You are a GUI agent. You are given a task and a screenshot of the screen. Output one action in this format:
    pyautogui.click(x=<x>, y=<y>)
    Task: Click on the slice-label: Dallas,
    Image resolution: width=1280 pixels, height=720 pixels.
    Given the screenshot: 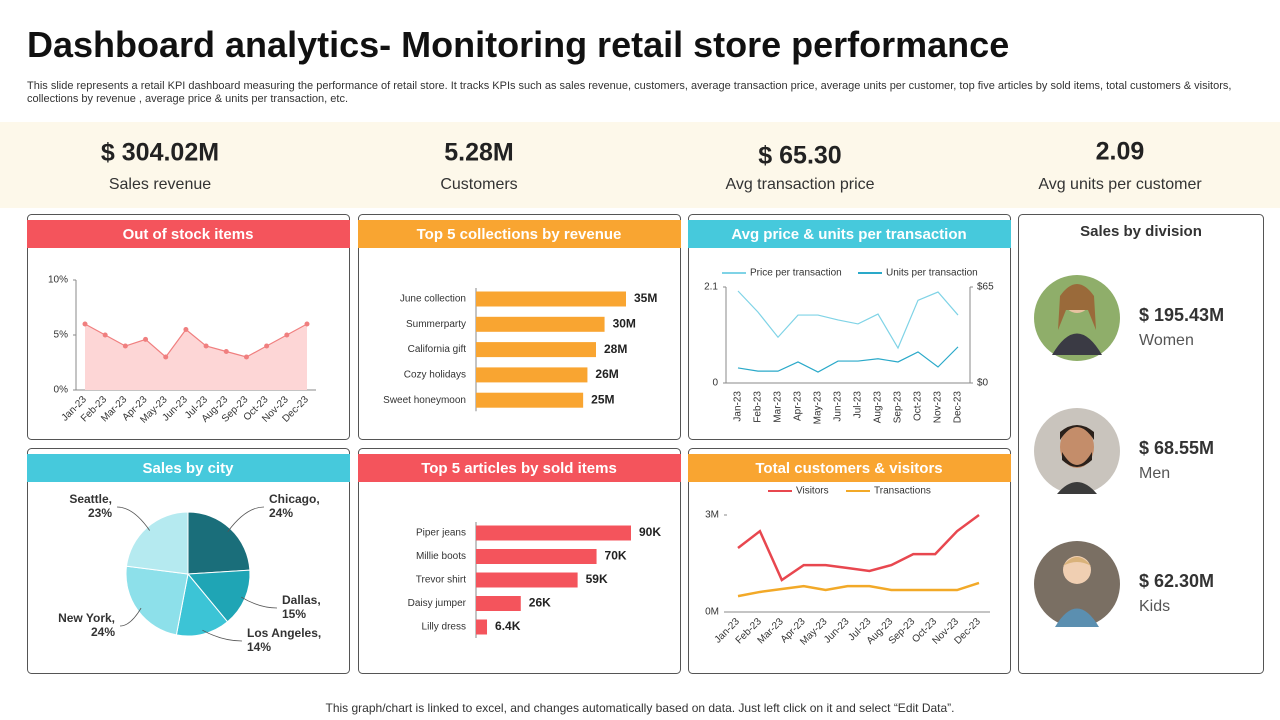 What is the action you would take?
    pyautogui.click(x=301, y=600)
    